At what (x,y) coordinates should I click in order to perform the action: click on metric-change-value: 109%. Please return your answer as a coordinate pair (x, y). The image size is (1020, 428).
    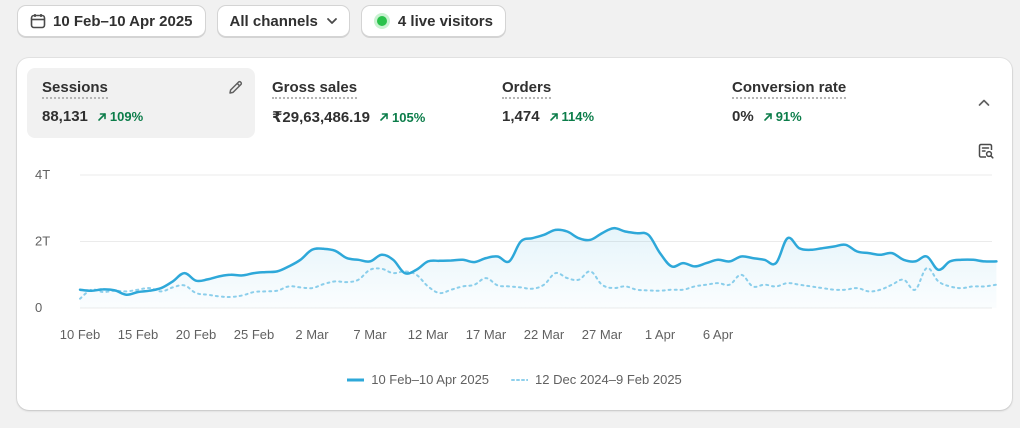
    Looking at the image, I should click on (126, 116).